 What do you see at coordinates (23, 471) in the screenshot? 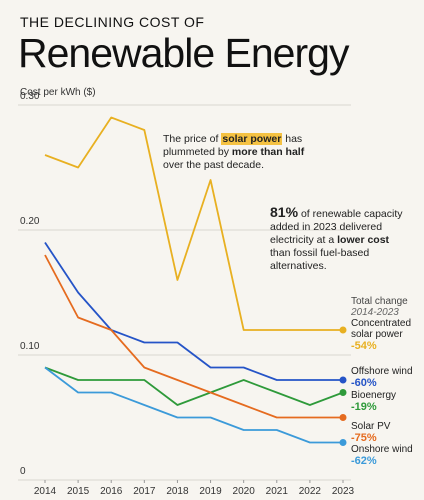
I see `y-tick-label: 0` at bounding box center [23, 471].